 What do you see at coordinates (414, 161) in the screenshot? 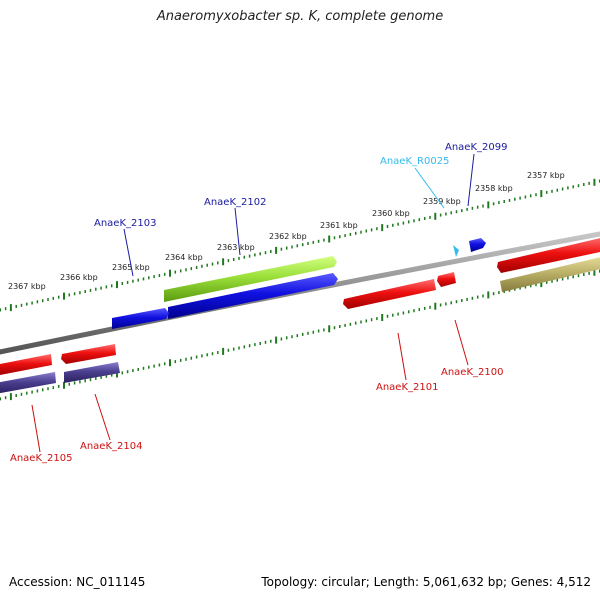
I see `gene-label: AnaeK_R0025` at bounding box center [414, 161].